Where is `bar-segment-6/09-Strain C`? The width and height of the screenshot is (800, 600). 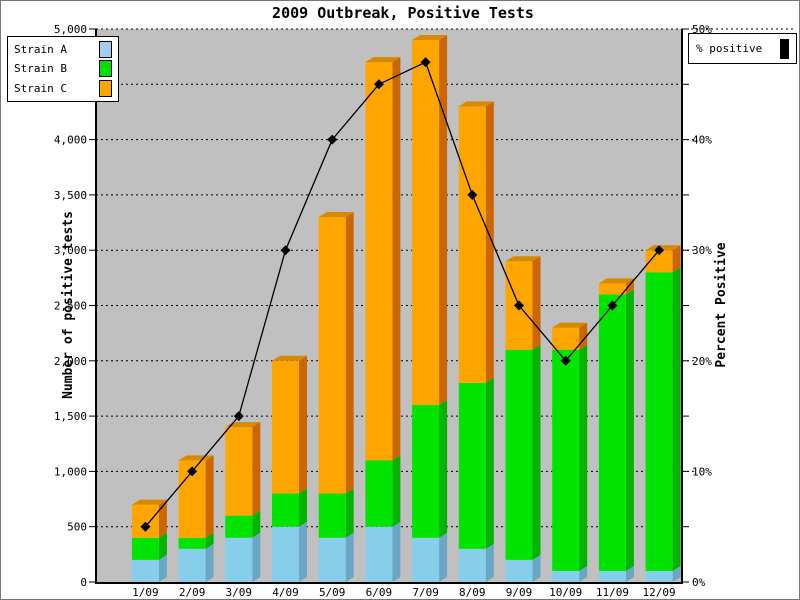 bar-segment-6/09-Strain C is located at coordinates (379, 261).